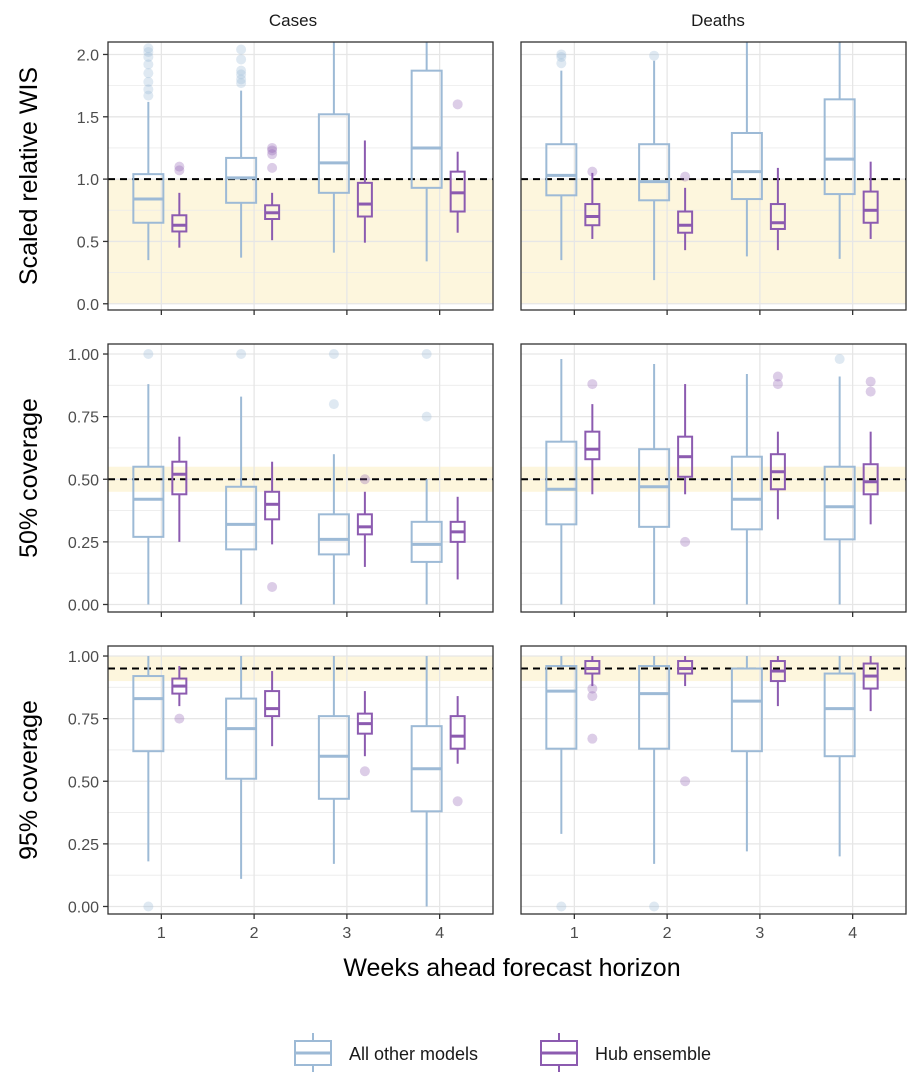 The width and height of the screenshot is (919, 1072). What do you see at coordinates (718, 20) in the screenshot?
I see `facet-title-deaths: Deaths` at bounding box center [718, 20].